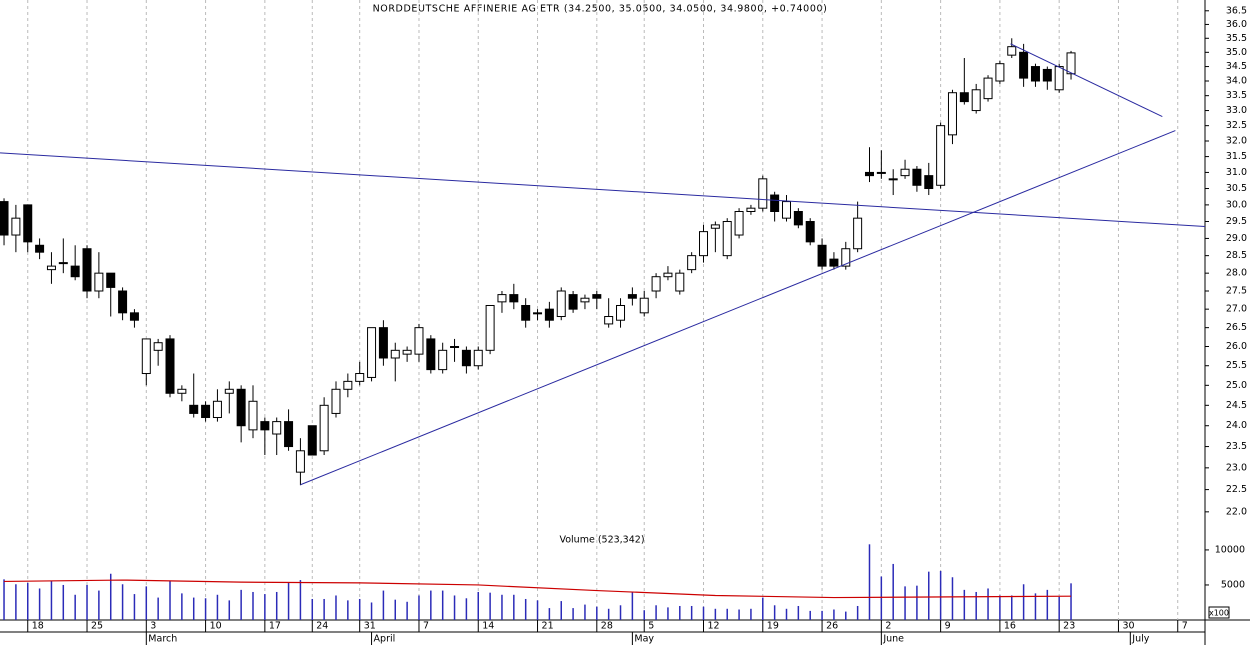 The image size is (1250, 645). Describe the element at coordinates (601, 540) in the screenshot. I see `volume-label: Volume (523,342)` at that location.